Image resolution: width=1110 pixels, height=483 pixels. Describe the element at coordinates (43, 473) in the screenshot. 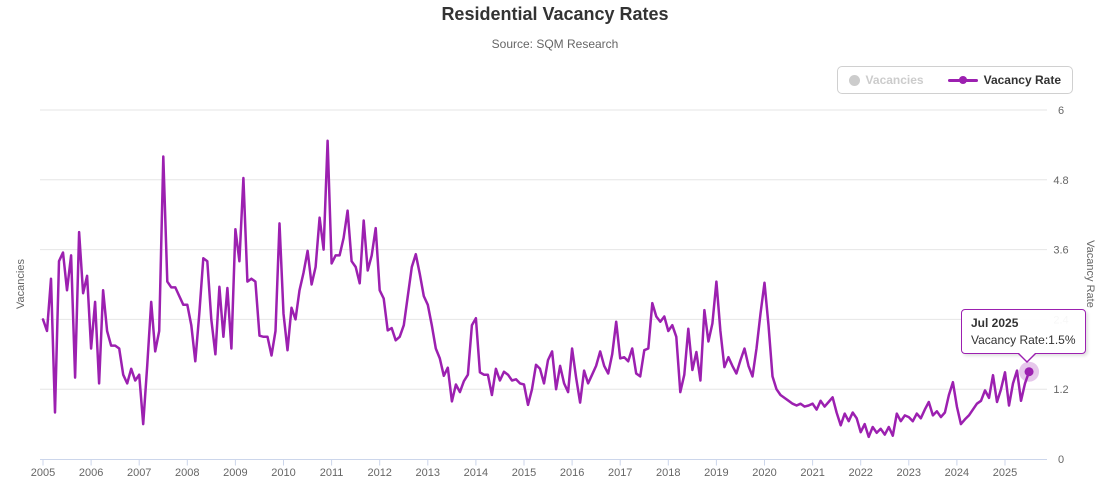

I see `x-axis-tick-label: 2005` at that location.